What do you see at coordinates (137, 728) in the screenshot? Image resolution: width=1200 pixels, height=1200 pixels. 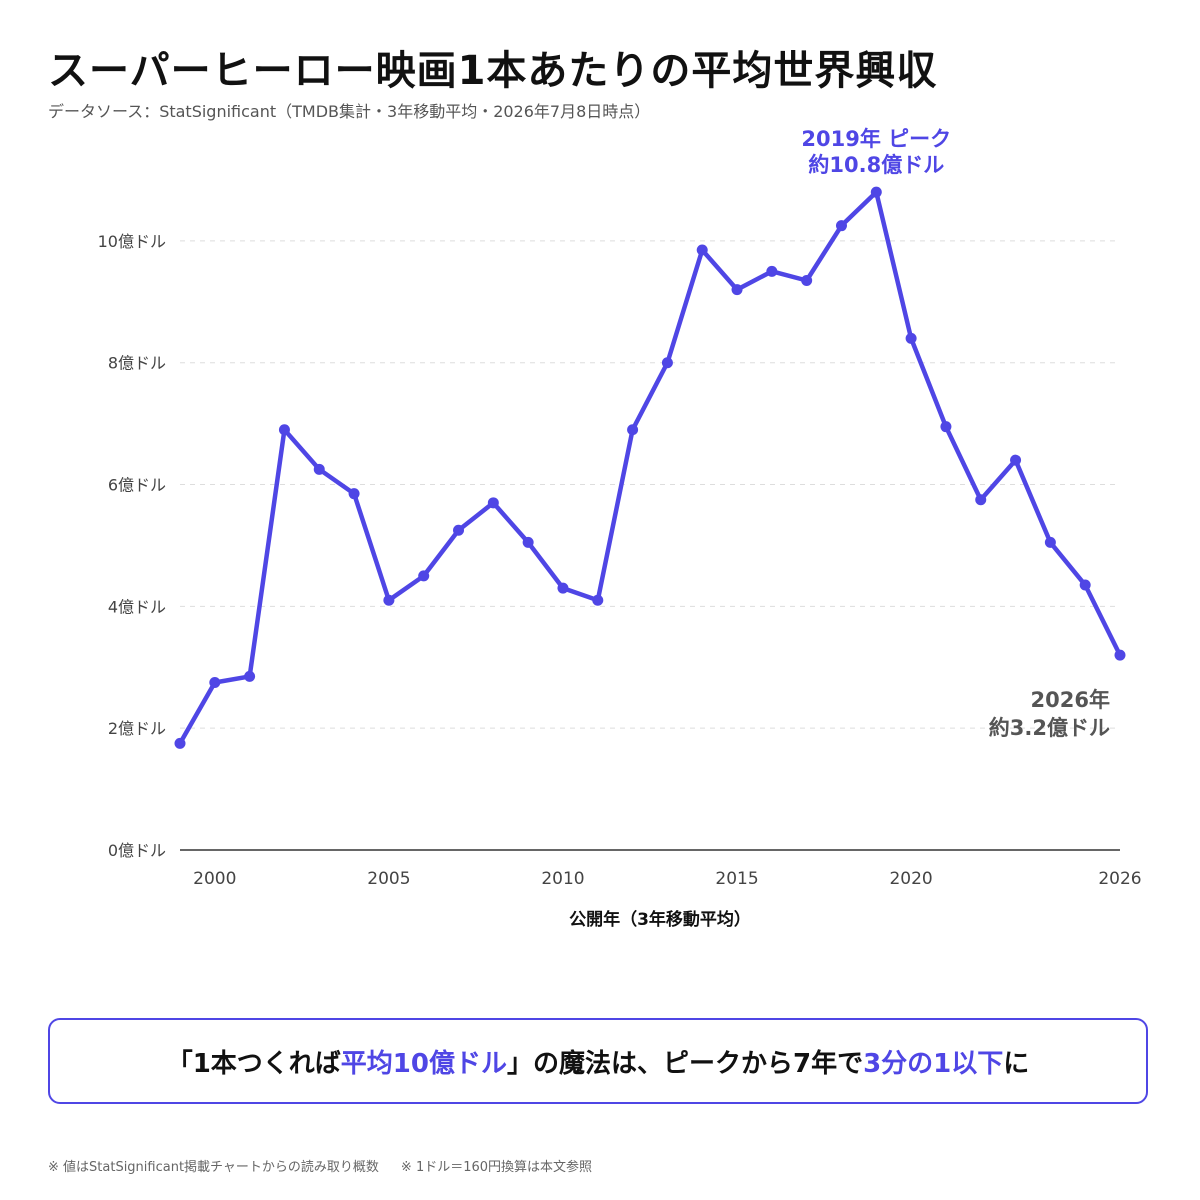 I see `y-tick-label: 2億ドル` at bounding box center [137, 728].